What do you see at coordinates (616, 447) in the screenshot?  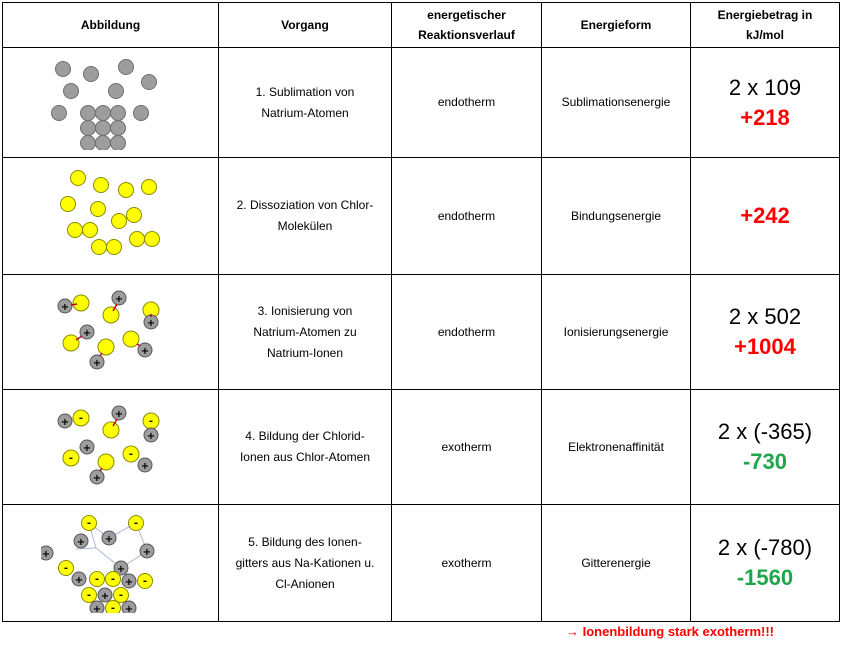 I see `energieform-cell: Elektronenaffinität` at bounding box center [616, 447].